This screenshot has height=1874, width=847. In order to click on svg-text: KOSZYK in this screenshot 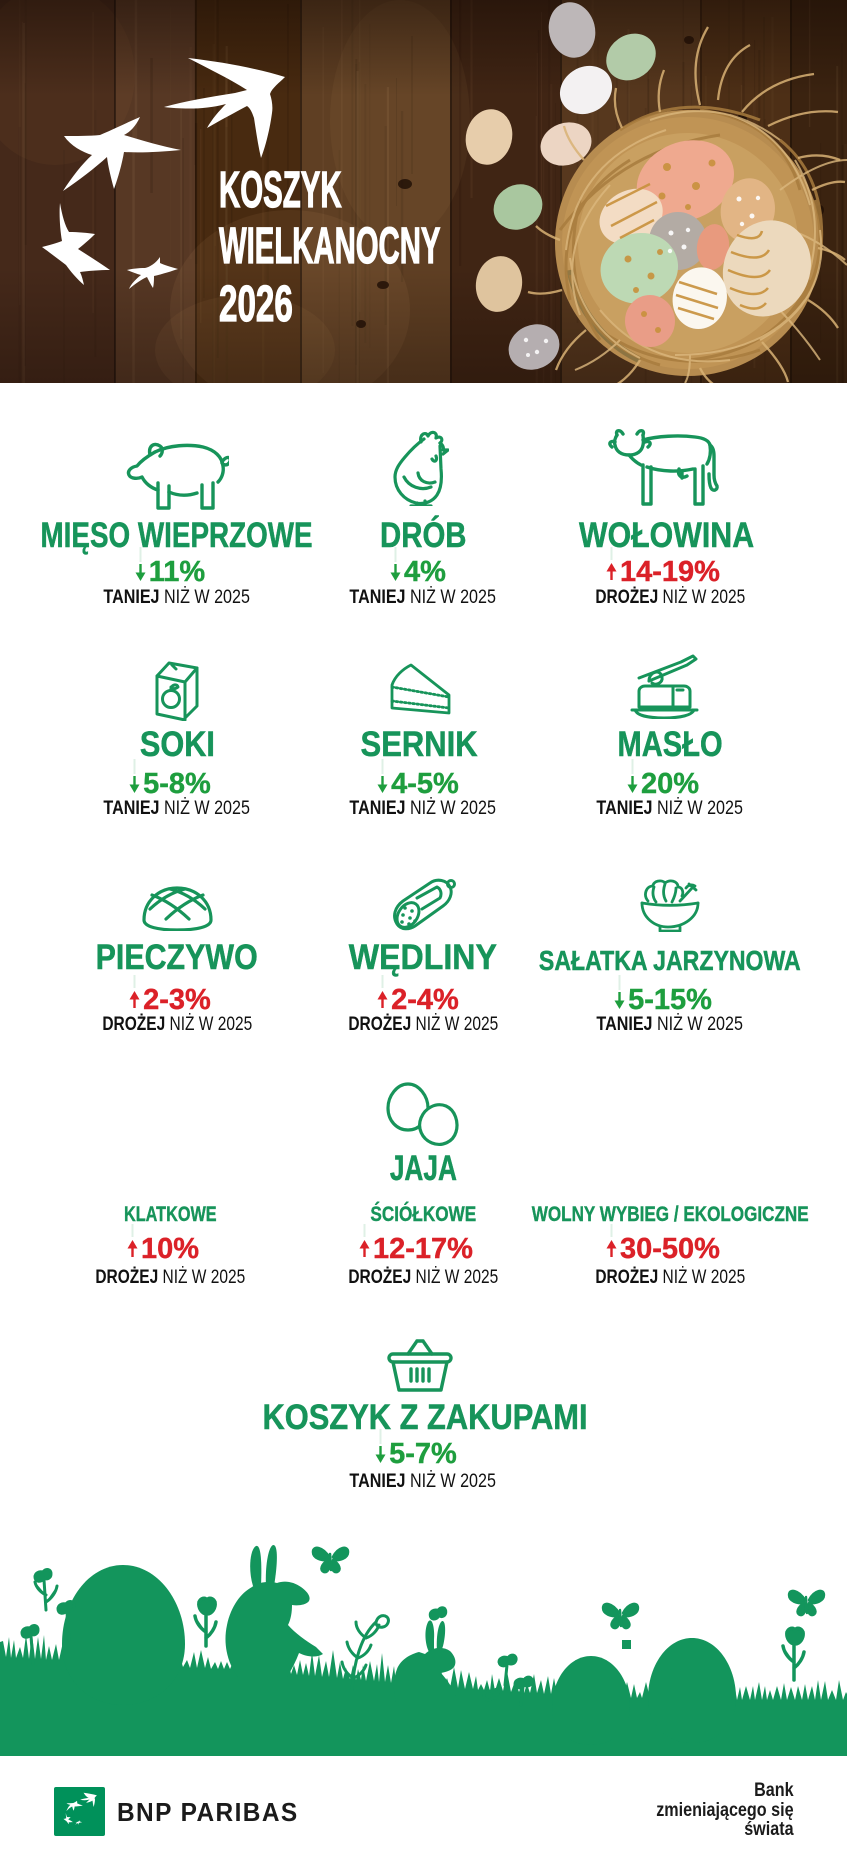, I will do `click(280, 189)`.